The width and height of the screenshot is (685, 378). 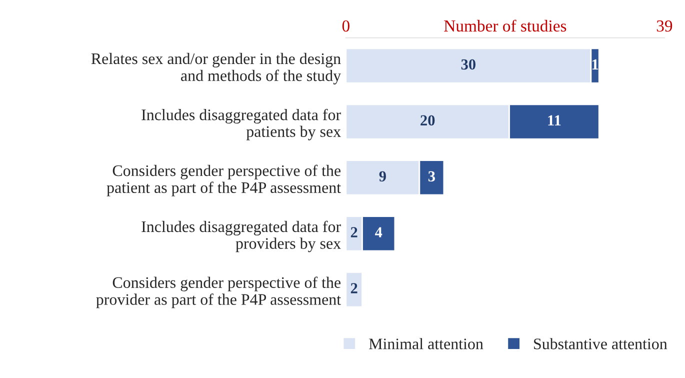 I want to click on x-tick-label: 0, so click(x=346, y=26).